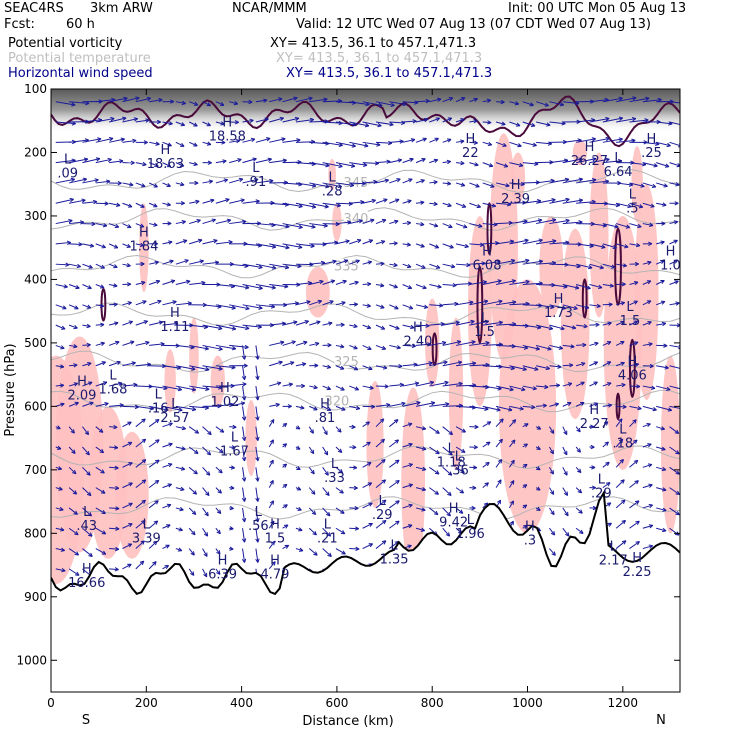  Describe the element at coordinates (379, 58) in the screenshot. I see `legend-theta-xy: XY= 413.5, 36.1 to 457.1,471.3` at that location.